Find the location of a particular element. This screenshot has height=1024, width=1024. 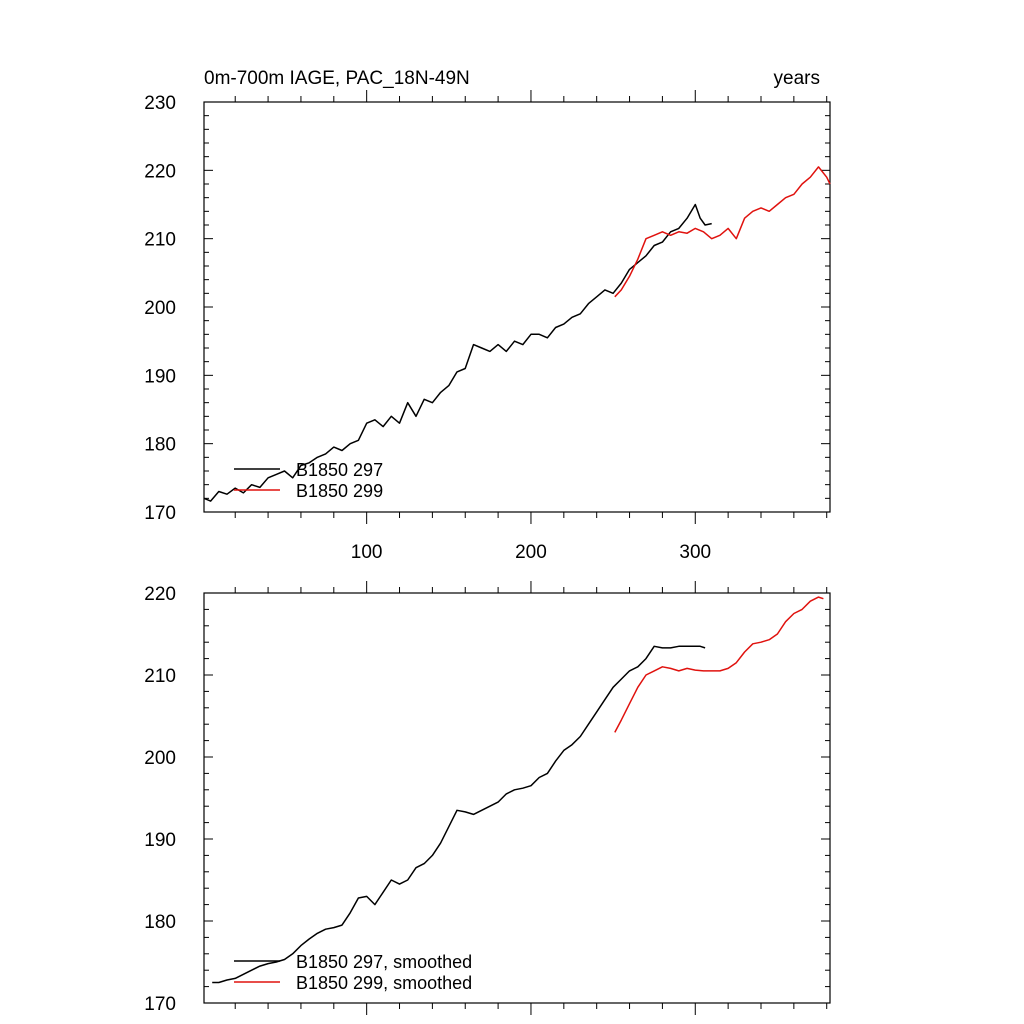

chart-title: 0m-700m IAGE, PAC_18N-49N is located at coordinates (337, 78).